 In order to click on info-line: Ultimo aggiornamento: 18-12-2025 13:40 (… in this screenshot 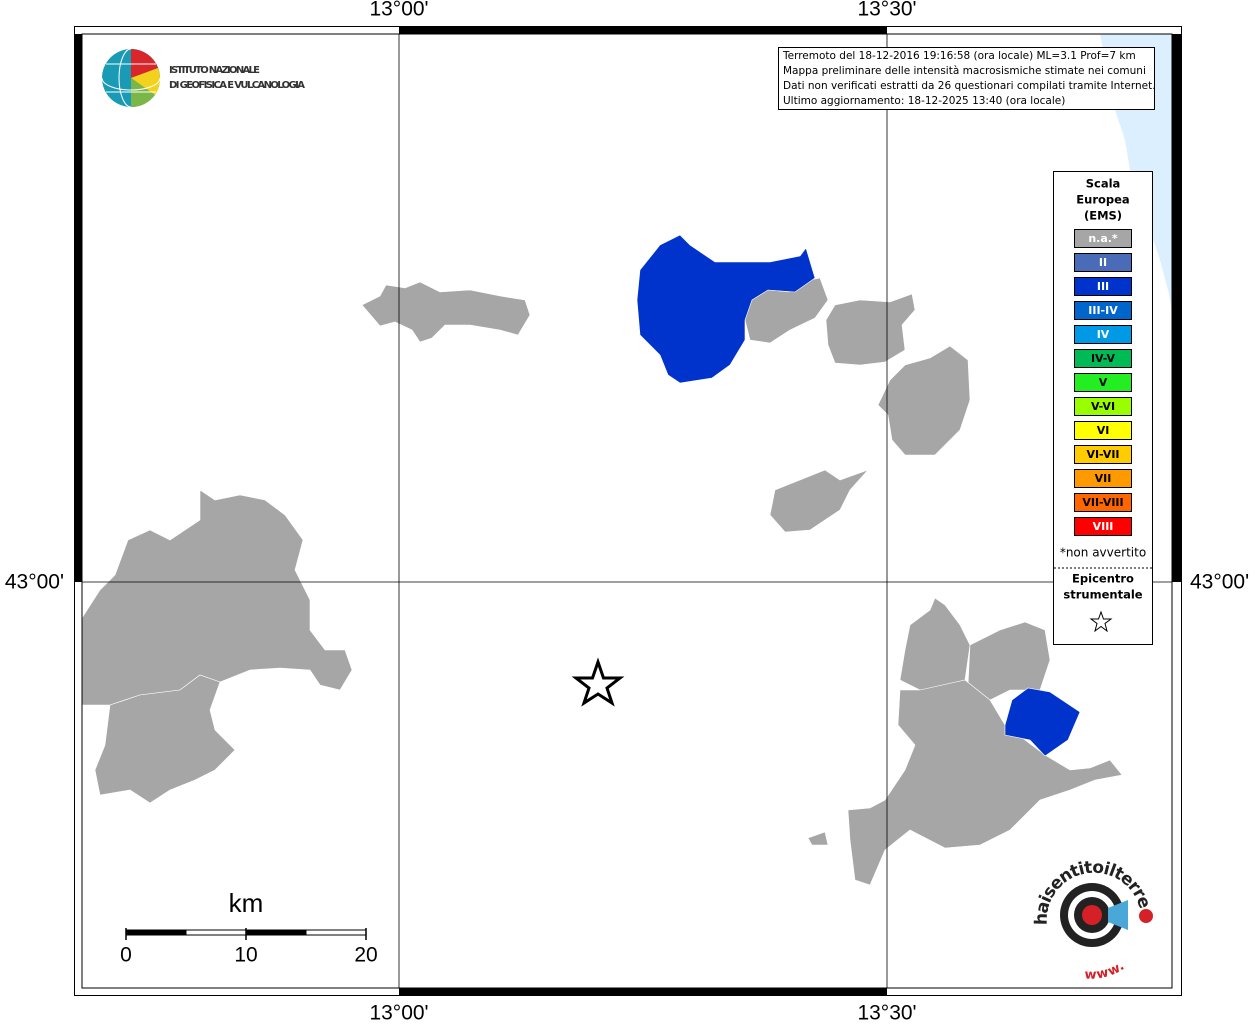, I will do `click(924, 101)`.